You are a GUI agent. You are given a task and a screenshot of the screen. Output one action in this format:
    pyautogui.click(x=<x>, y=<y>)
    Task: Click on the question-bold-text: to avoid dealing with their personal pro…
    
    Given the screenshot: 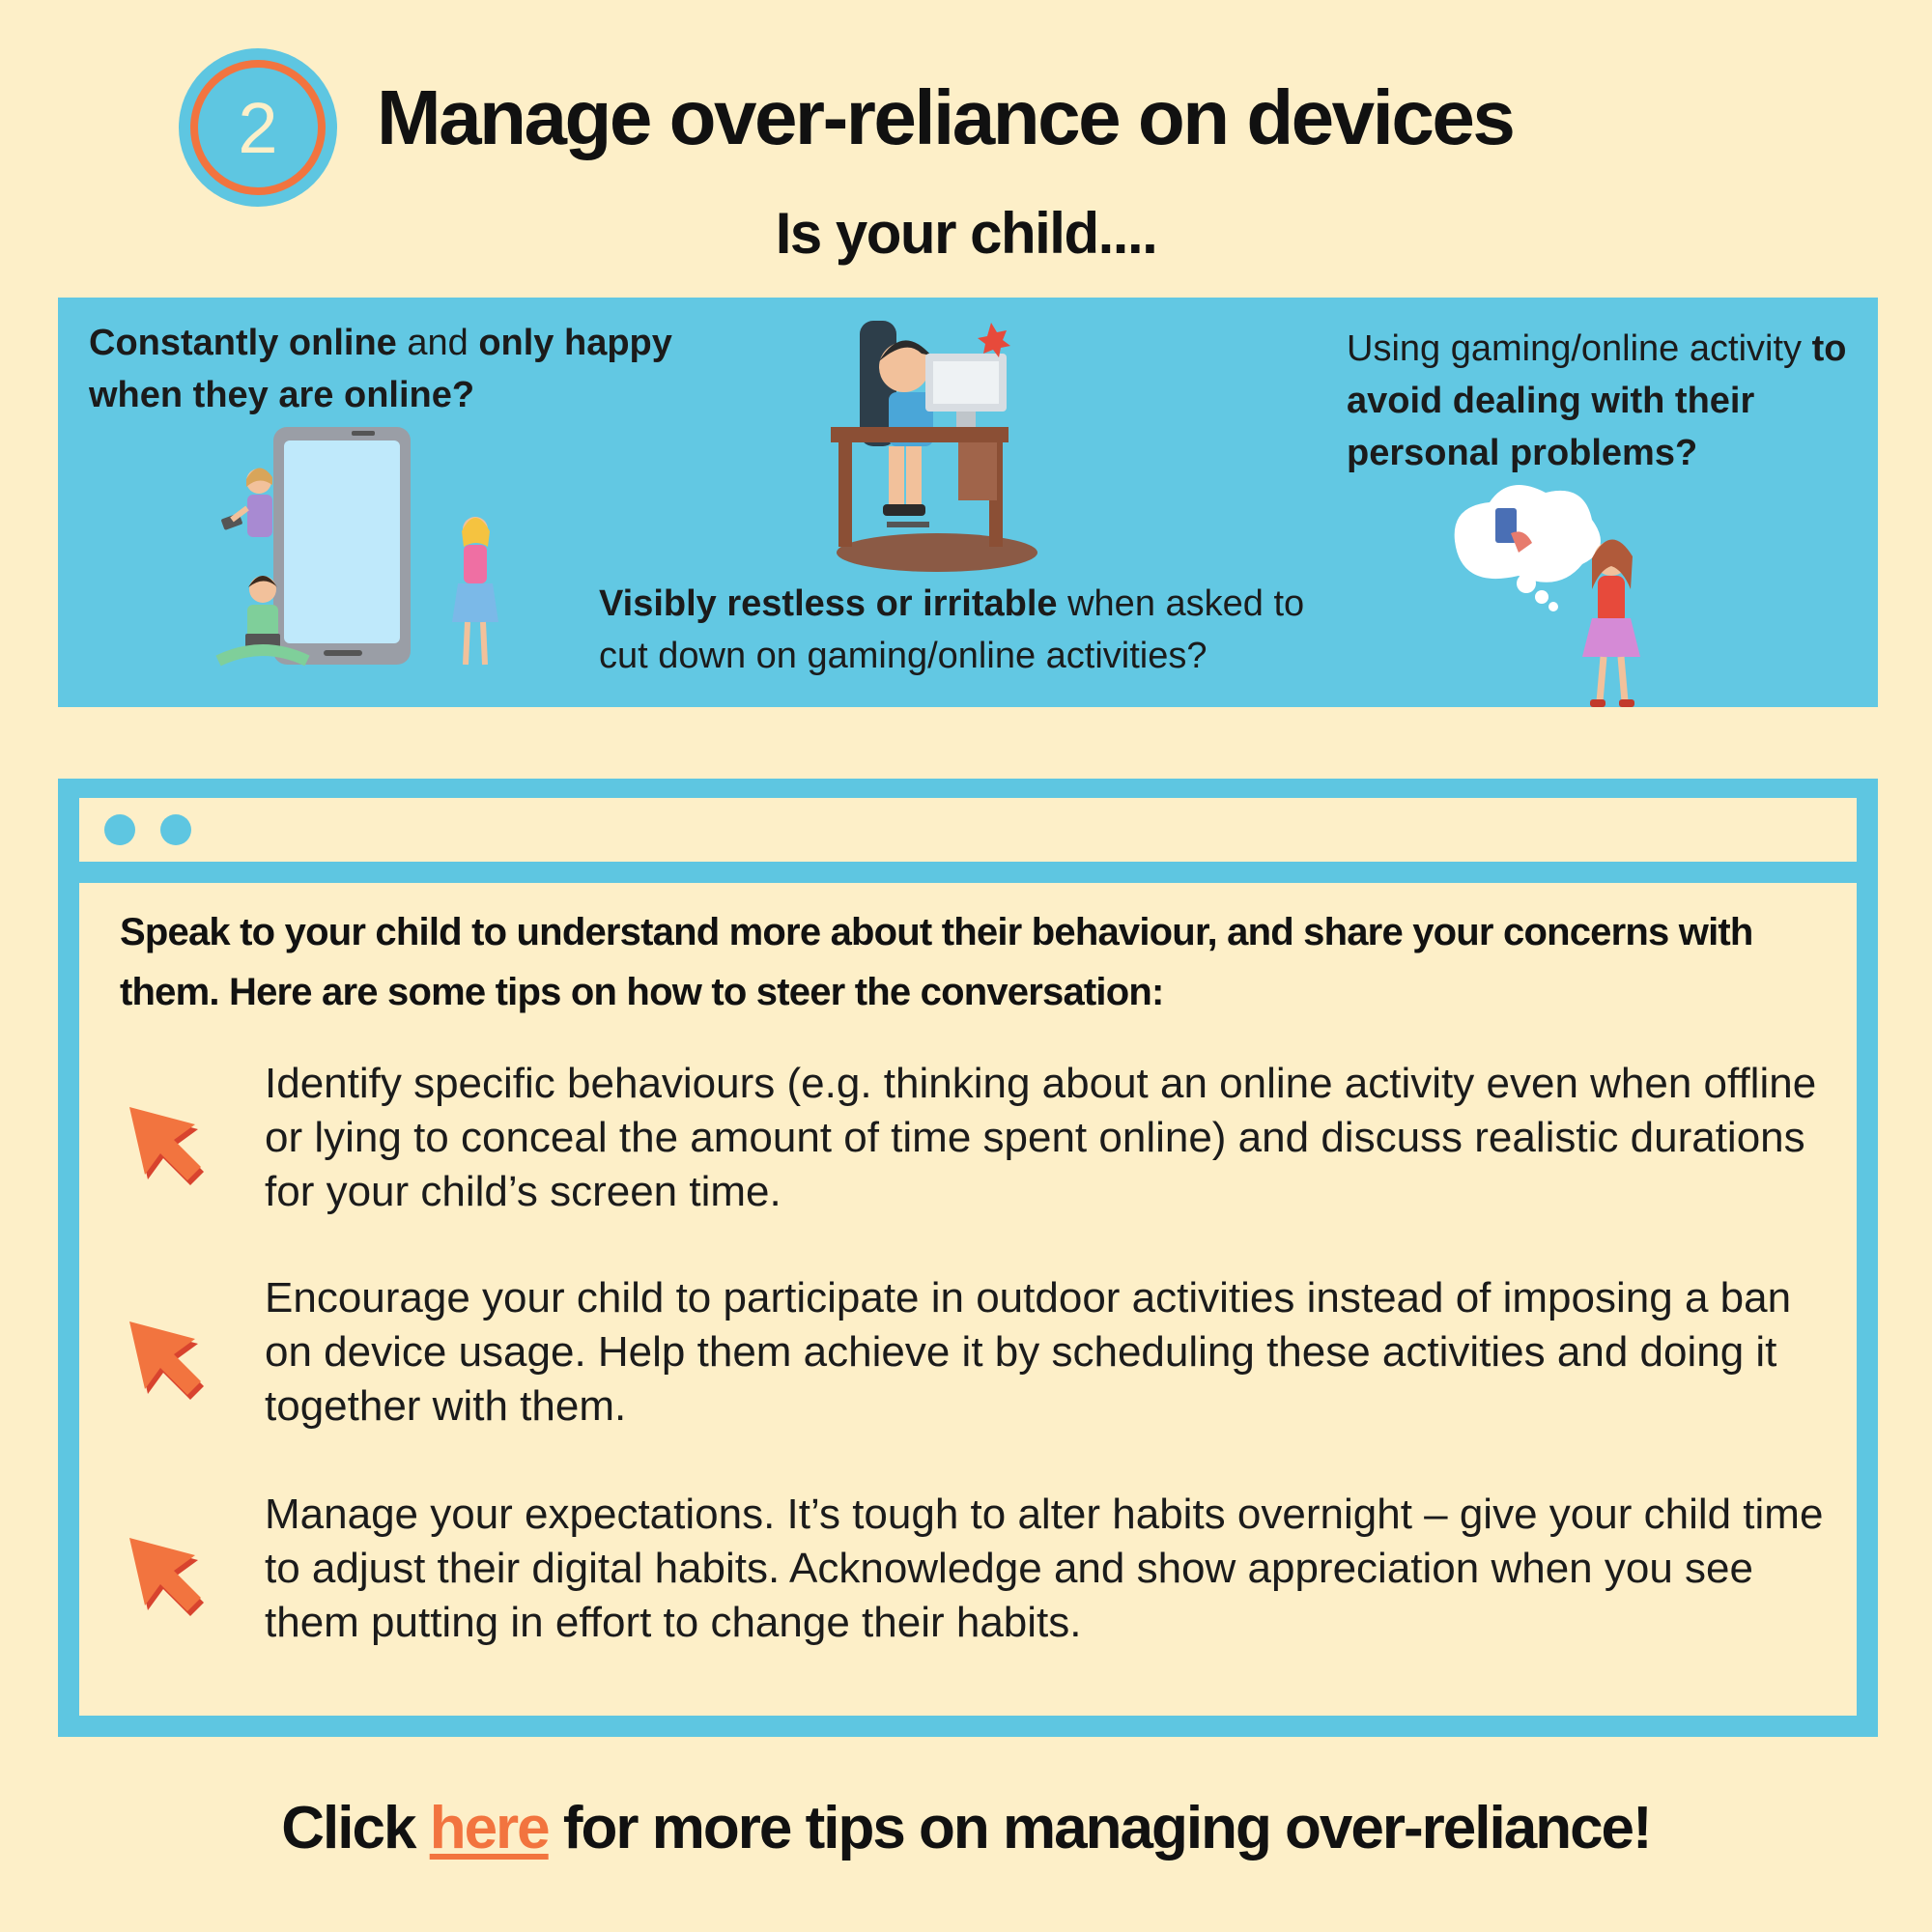 What is the action you would take?
    pyautogui.click(x=1597, y=400)
    